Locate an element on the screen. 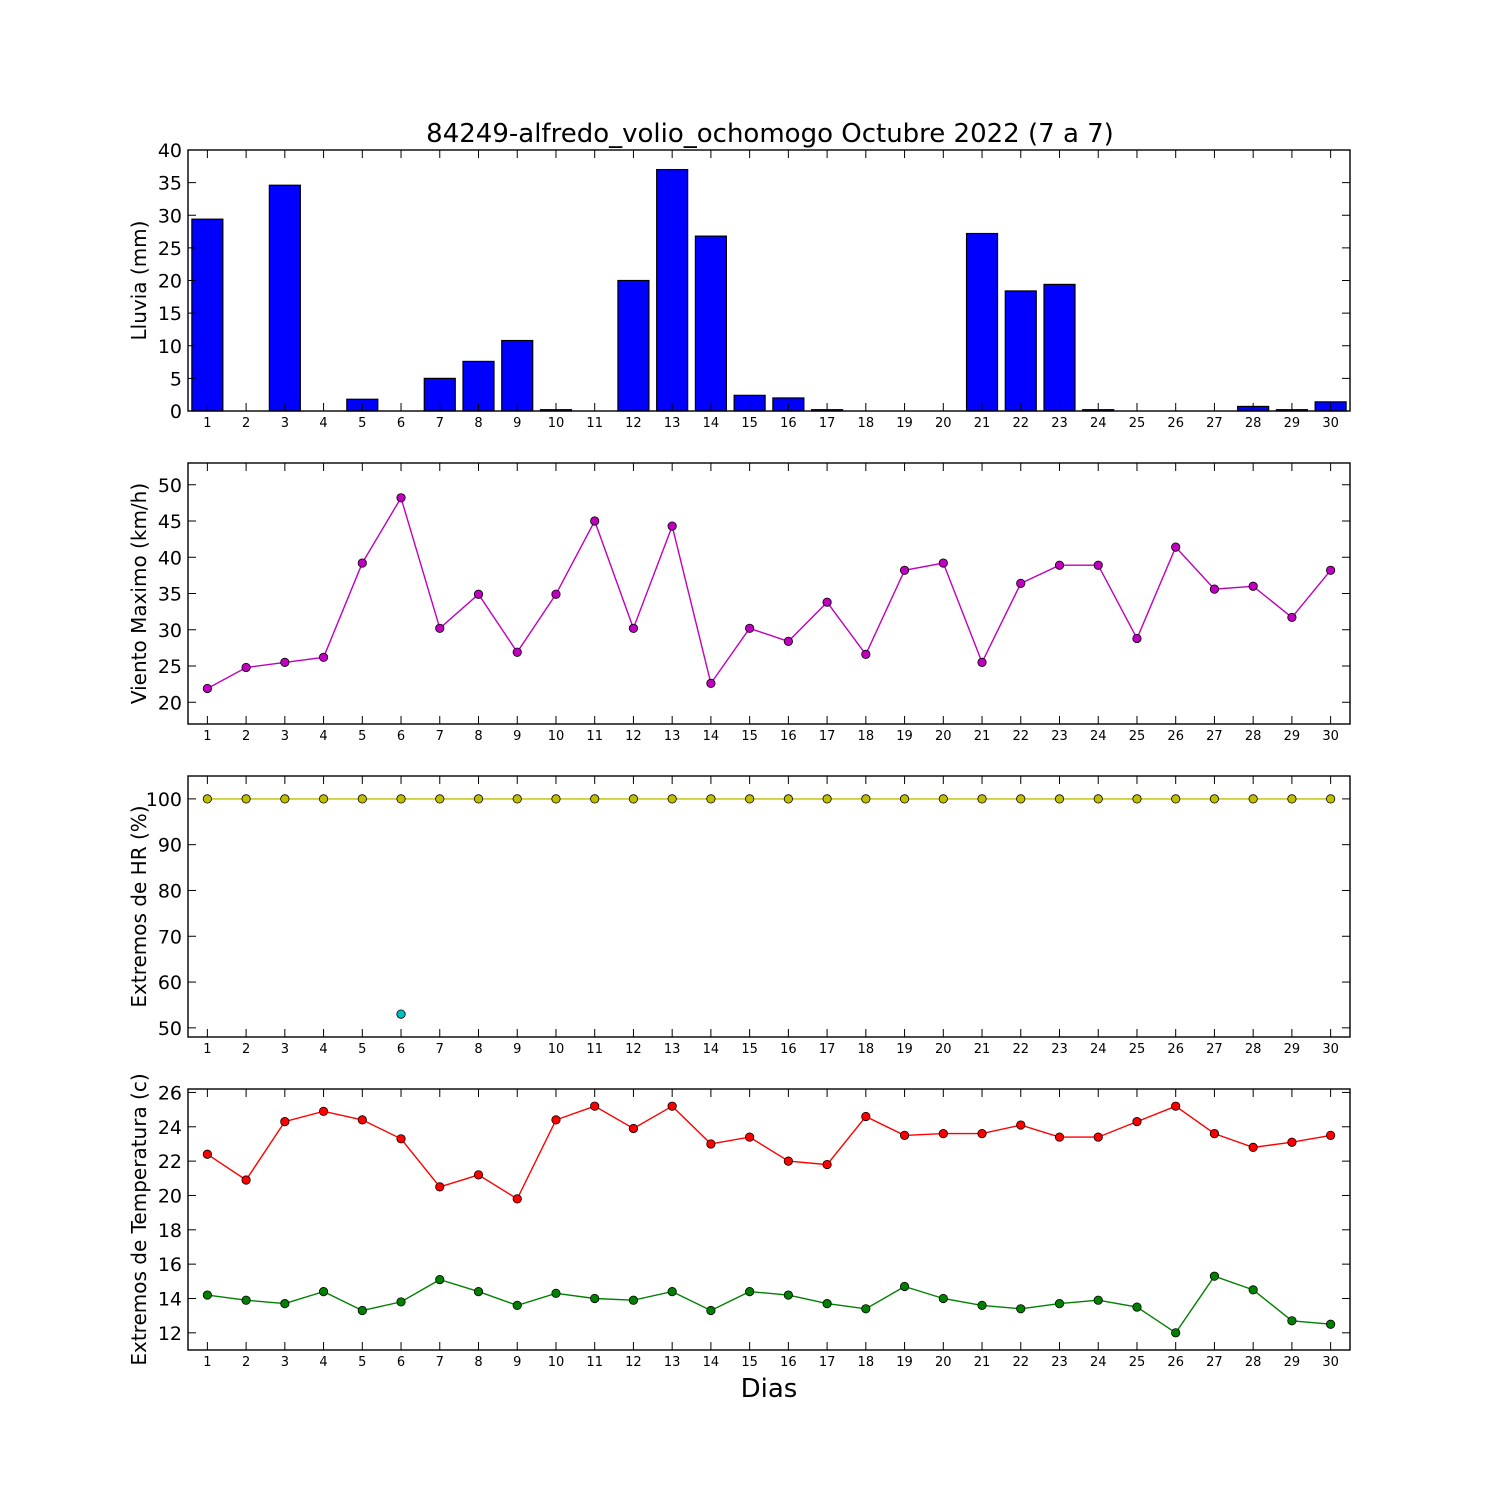  x-tick-label: 15 is located at coordinates (749, 736).